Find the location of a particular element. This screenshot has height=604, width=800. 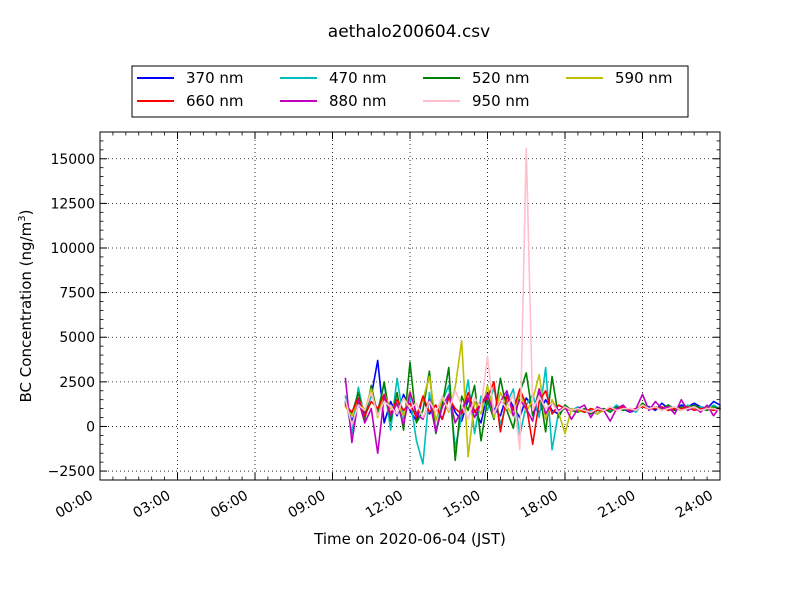

y-tick-label: 15000 is located at coordinates (72, 160).